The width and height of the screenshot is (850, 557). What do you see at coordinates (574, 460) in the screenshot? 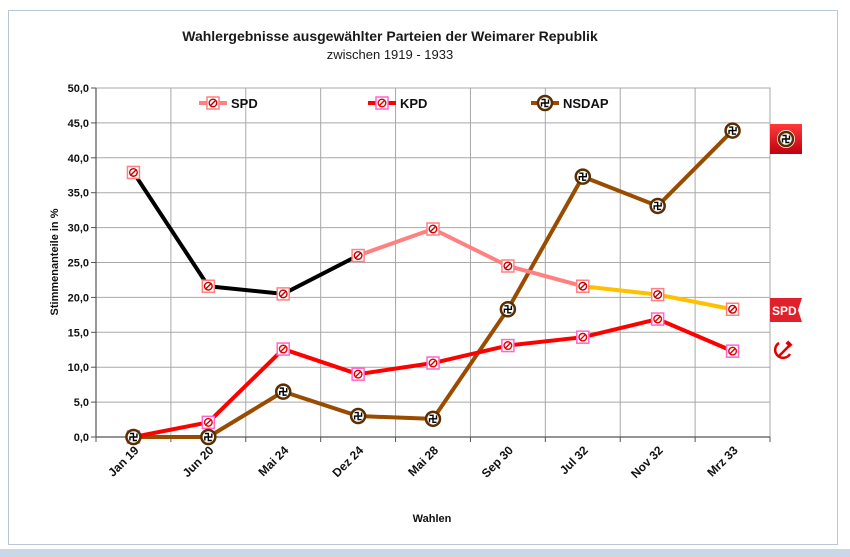
I see `x-tick-label: Jul 32` at bounding box center [574, 460].